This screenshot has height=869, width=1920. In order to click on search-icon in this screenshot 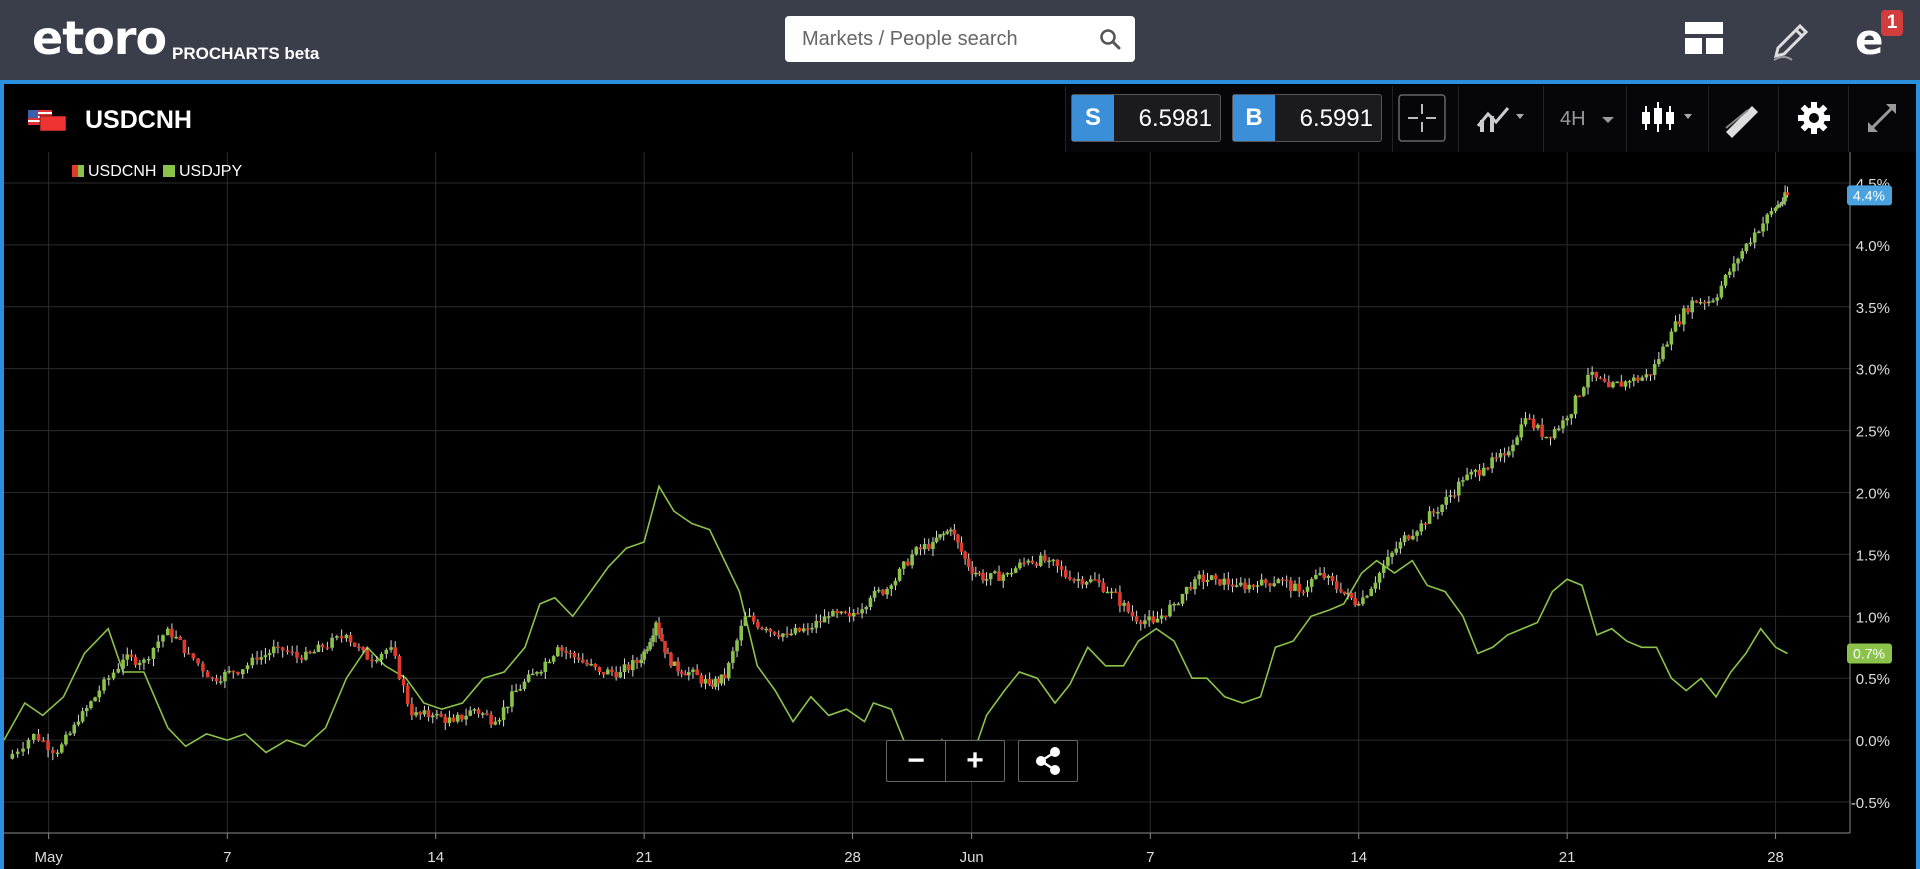, I will do `click(1110, 39)`.